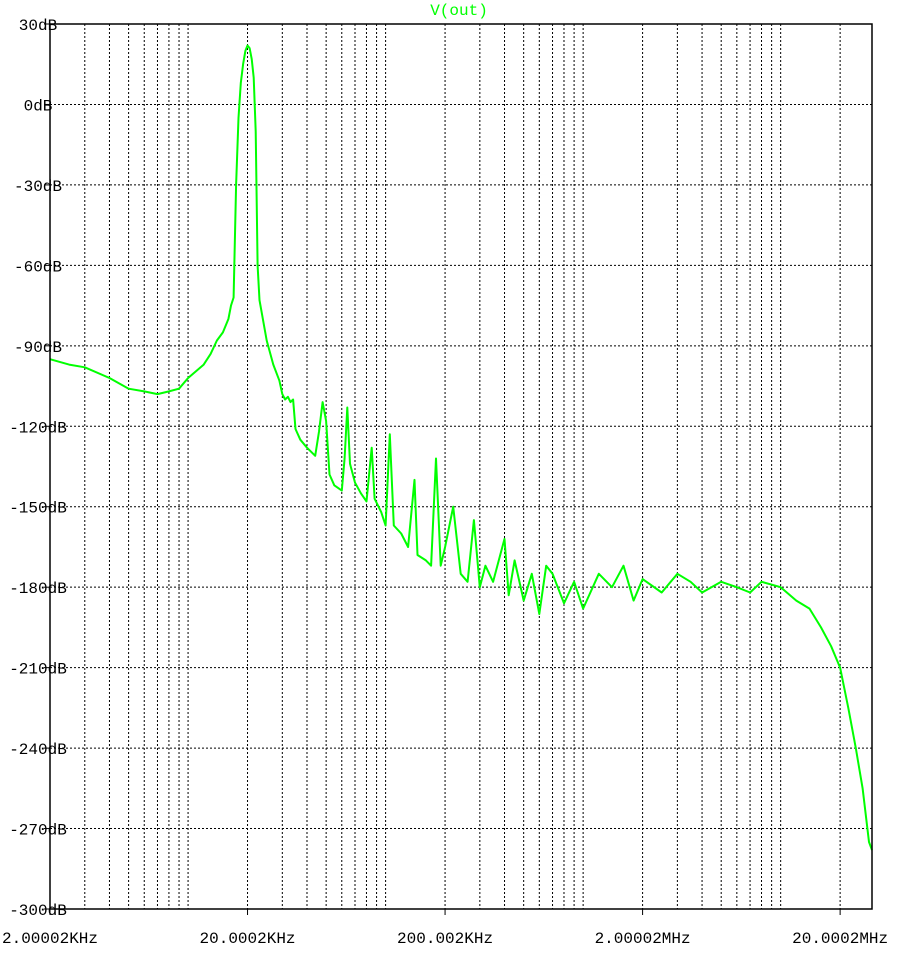  What do you see at coordinates (38, 911) in the screenshot?
I see `y-tick-label: -300dB` at bounding box center [38, 911].